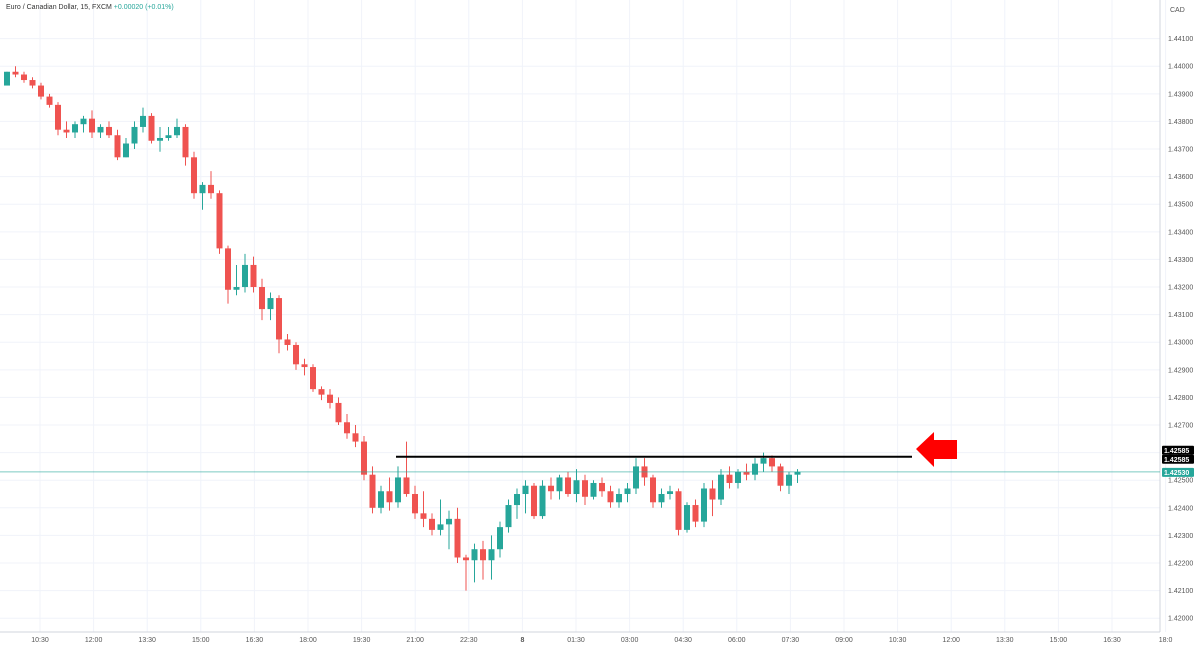 This screenshot has width=1200, height=655. Describe the element at coordinates (1180, 288) in the screenshot. I see `y-tick-label: 1.43200` at that location.